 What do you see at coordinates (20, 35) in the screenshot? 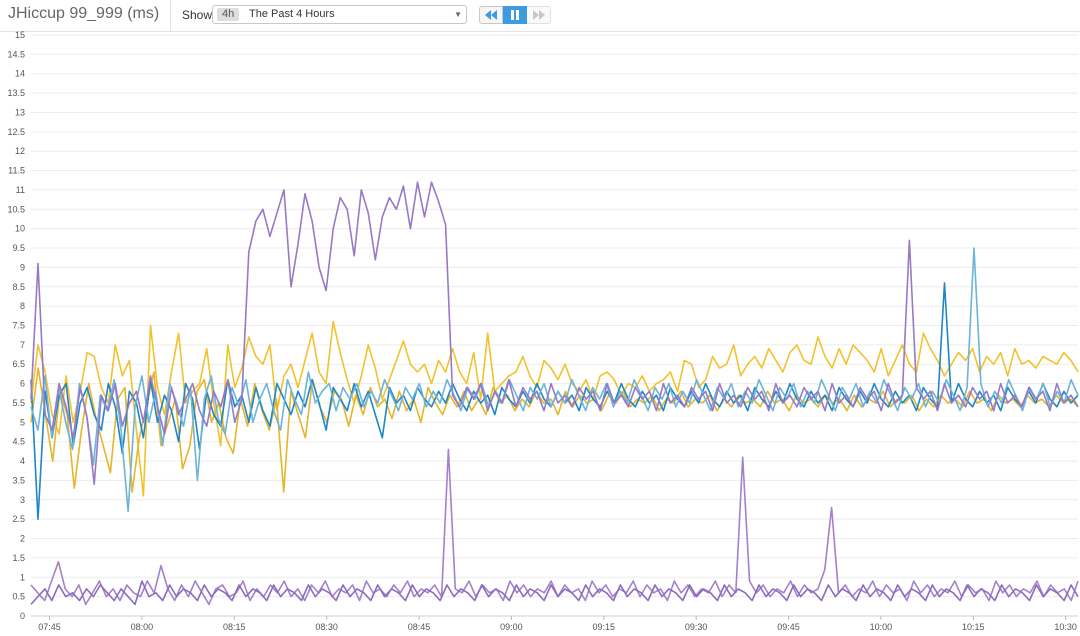
I see `y-tick-label: 15` at bounding box center [20, 35].